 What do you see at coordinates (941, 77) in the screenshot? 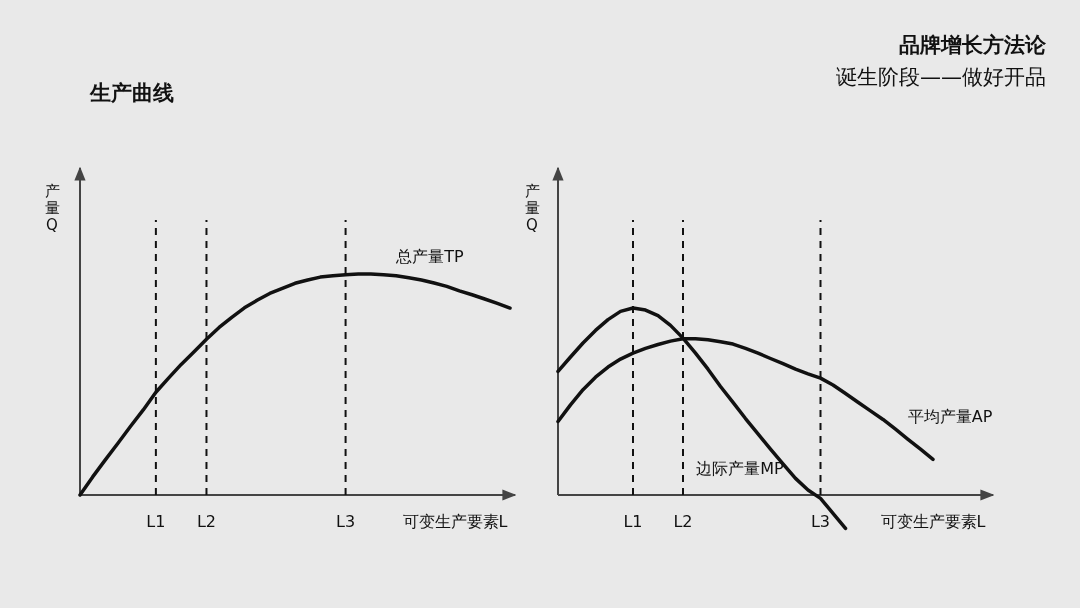
I see `chart-subtitle: 诞生阶段——做好开品` at bounding box center [941, 77].